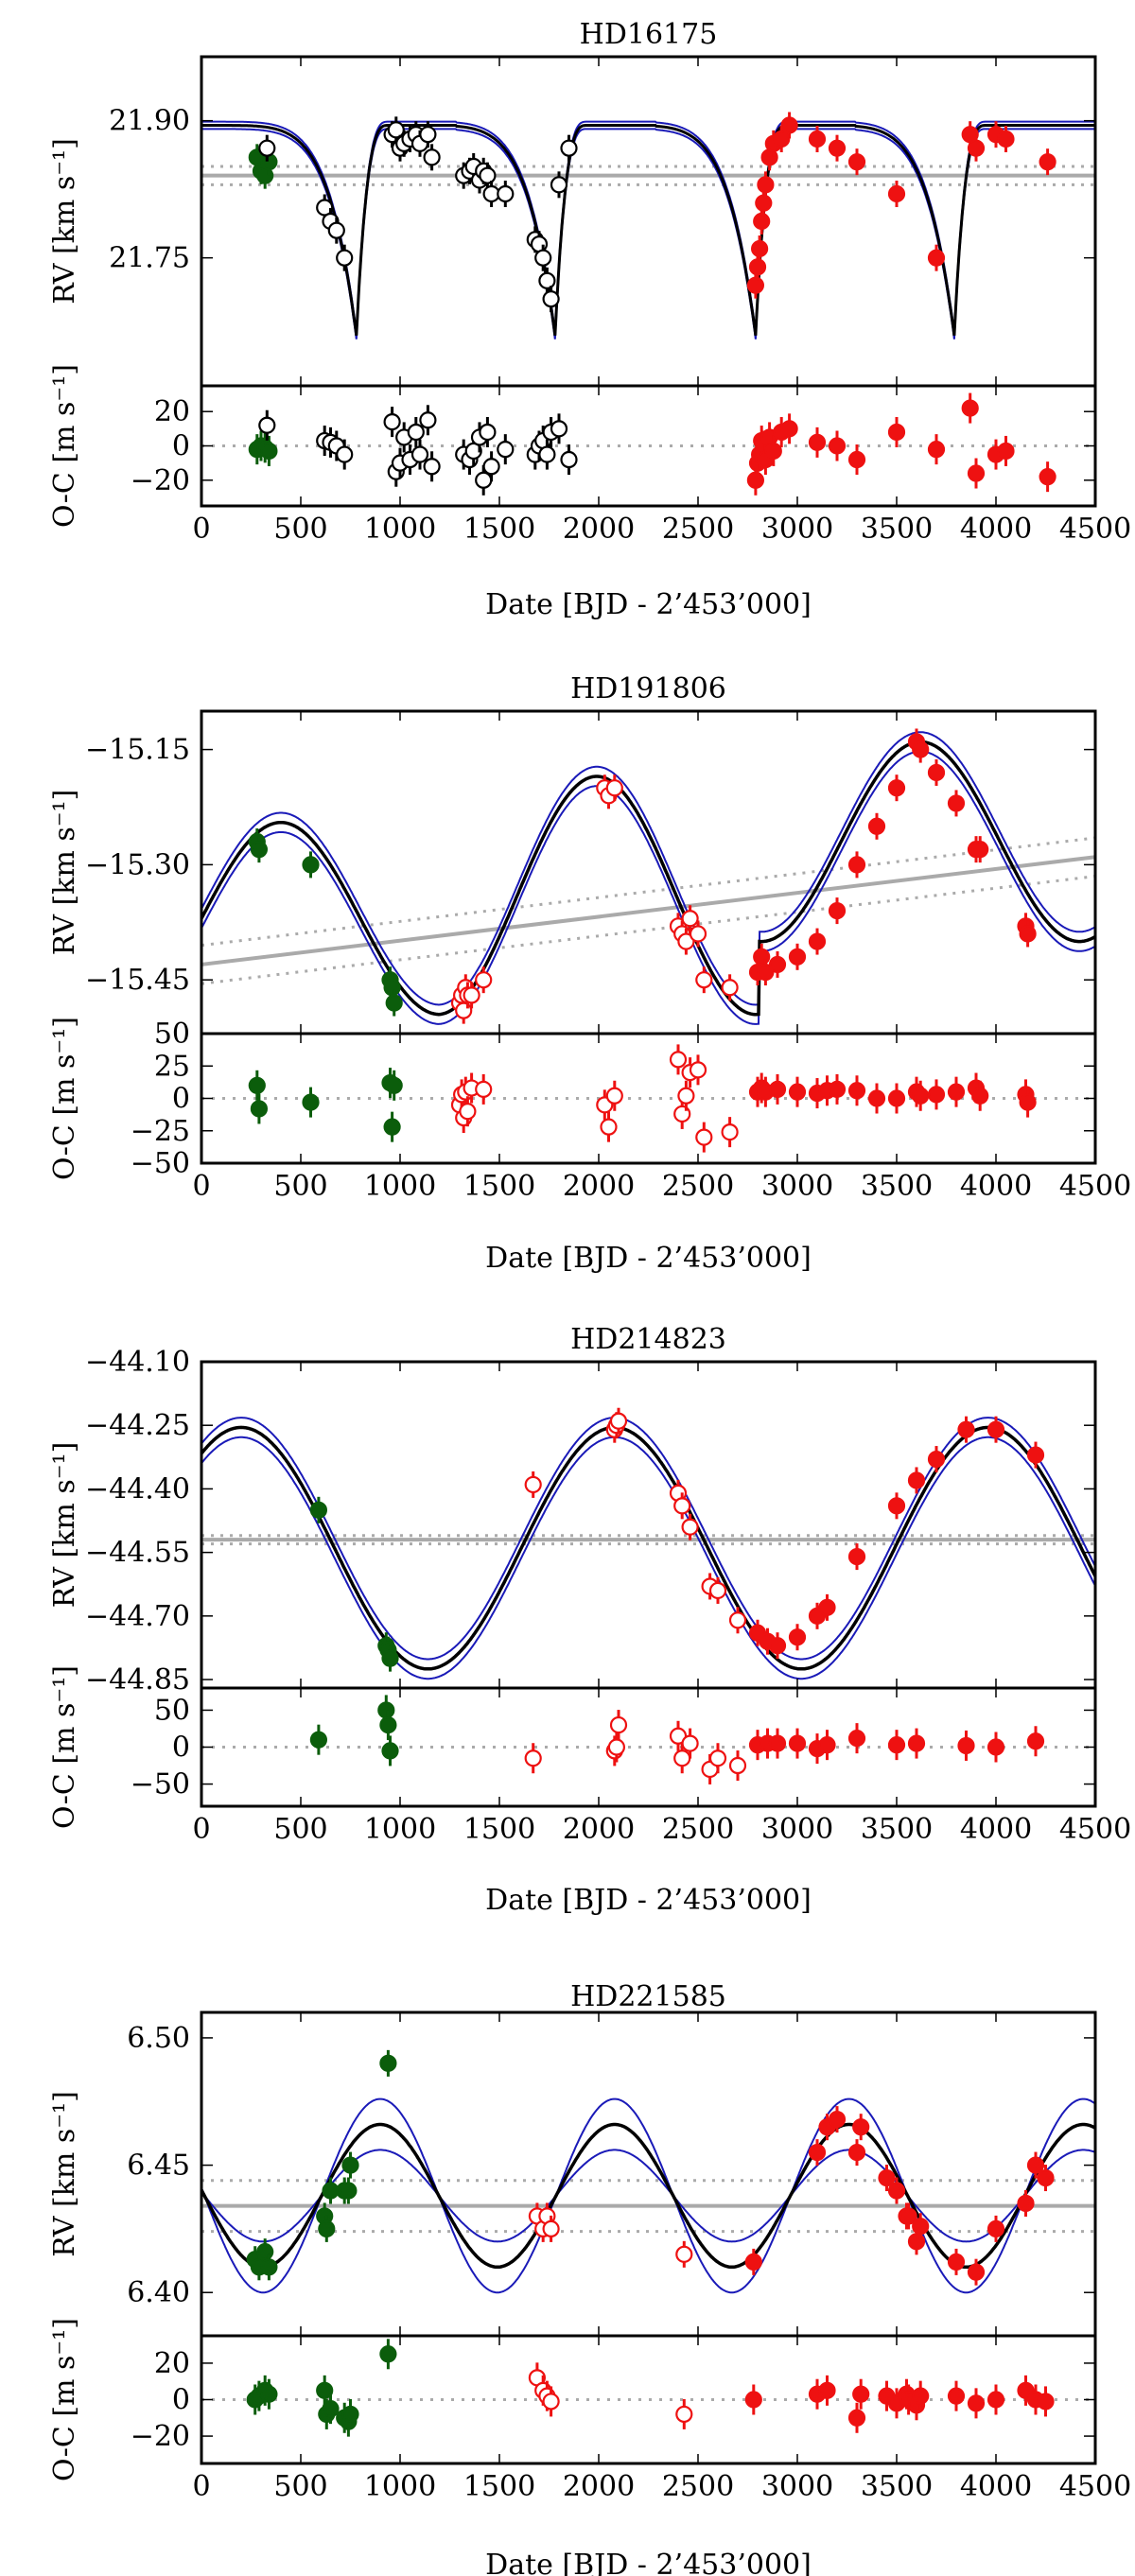 The height and width of the screenshot is (2576, 1135). What do you see at coordinates (648, 887) in the screenshot?
I see `model-lower-bound` at bounding box center [648, 887].